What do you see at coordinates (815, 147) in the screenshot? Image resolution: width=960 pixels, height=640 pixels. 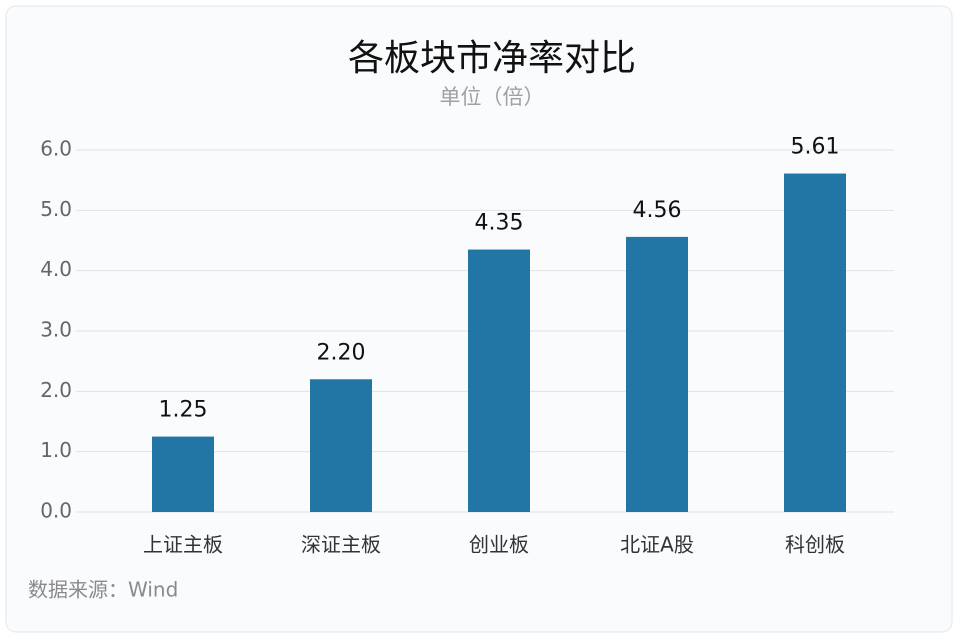 I see `value-label: 5.61` at bounding box center [815, 147].